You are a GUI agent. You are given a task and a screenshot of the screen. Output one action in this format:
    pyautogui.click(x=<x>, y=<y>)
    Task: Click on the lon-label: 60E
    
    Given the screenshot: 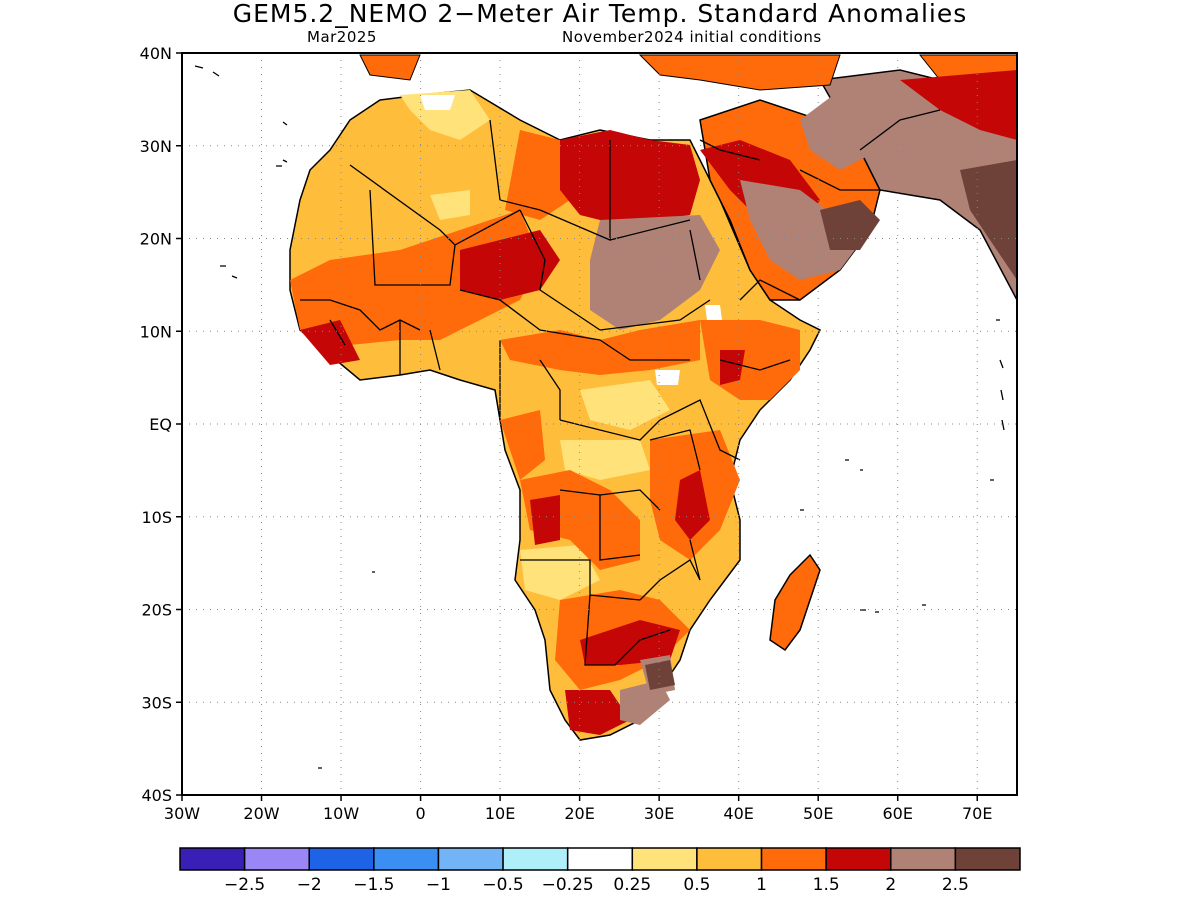 What is the action you would take?
    pyautogui.click(x=897, y=813)
    